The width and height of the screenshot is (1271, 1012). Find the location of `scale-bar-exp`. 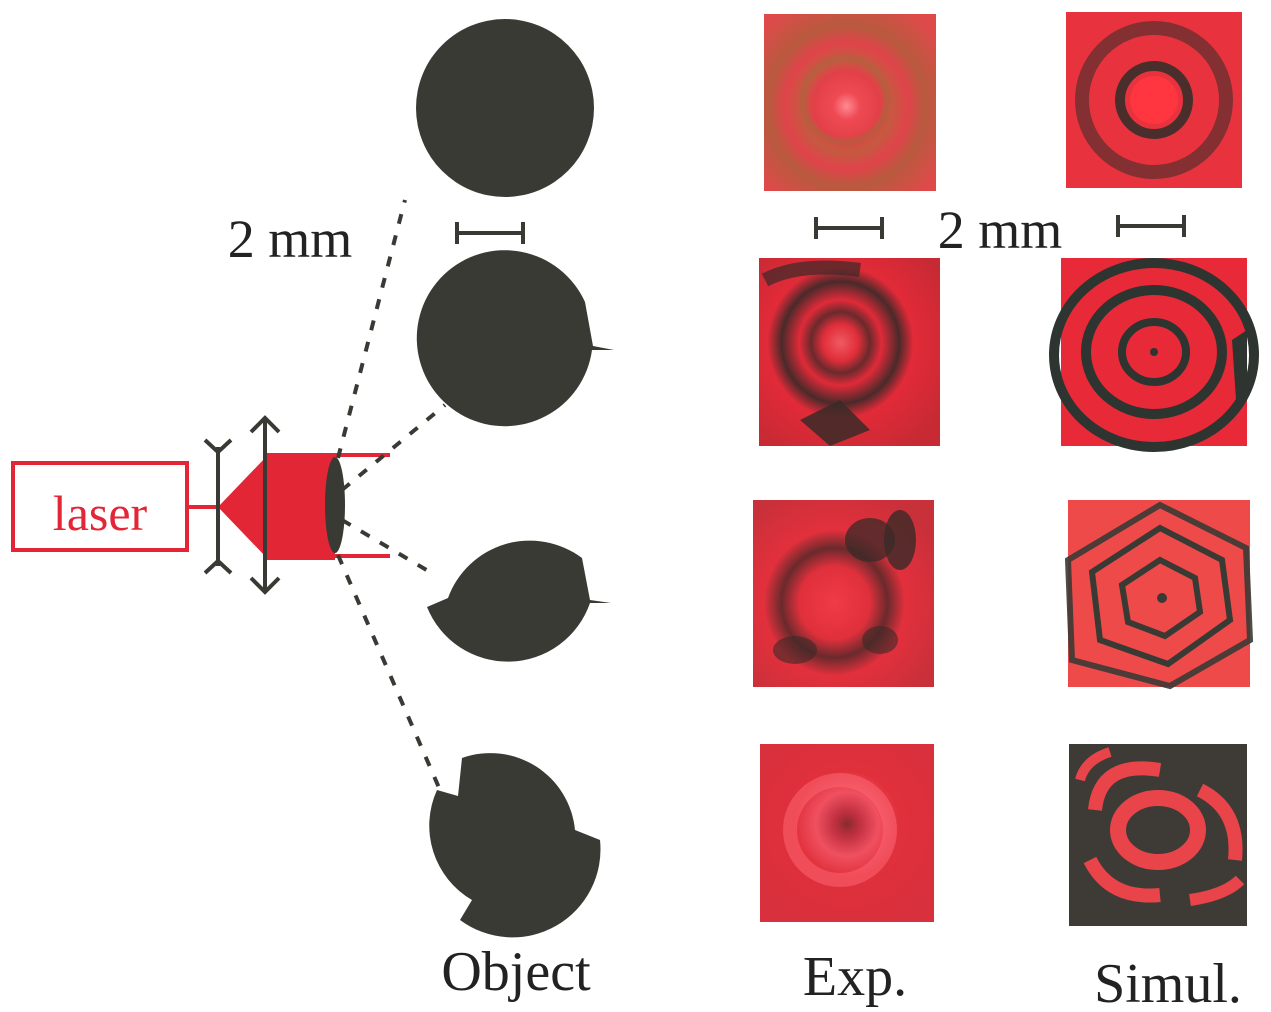

scale-bar-exp is located at coordinates (849, 228).